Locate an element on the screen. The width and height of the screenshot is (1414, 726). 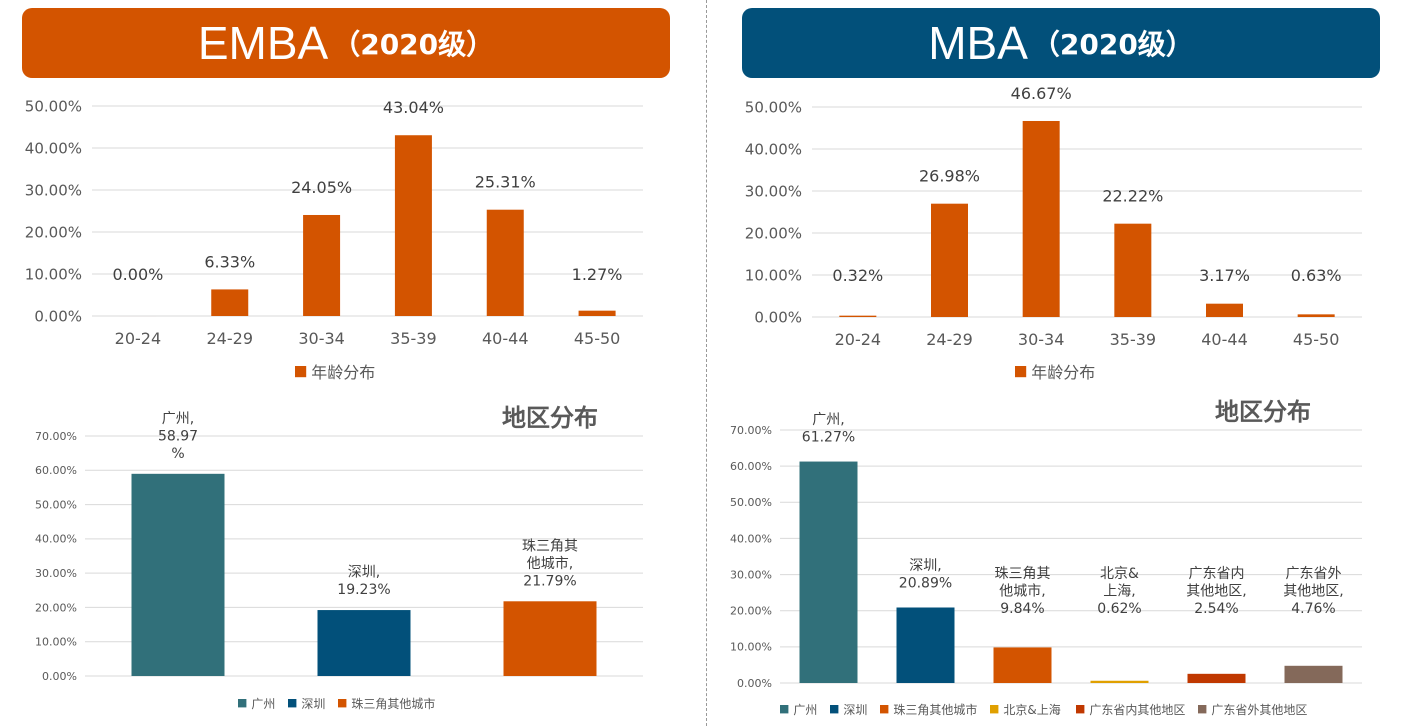
mba-subtitle: （2020级） is located at coordinates (1112, 44).